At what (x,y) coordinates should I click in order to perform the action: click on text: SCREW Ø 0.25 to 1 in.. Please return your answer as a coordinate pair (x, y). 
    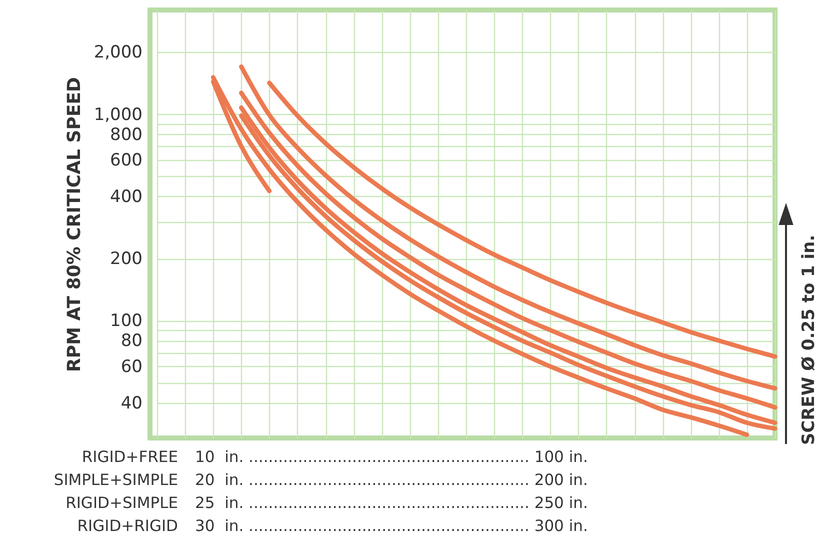
    Looking at the image, I should click on (809, 339).